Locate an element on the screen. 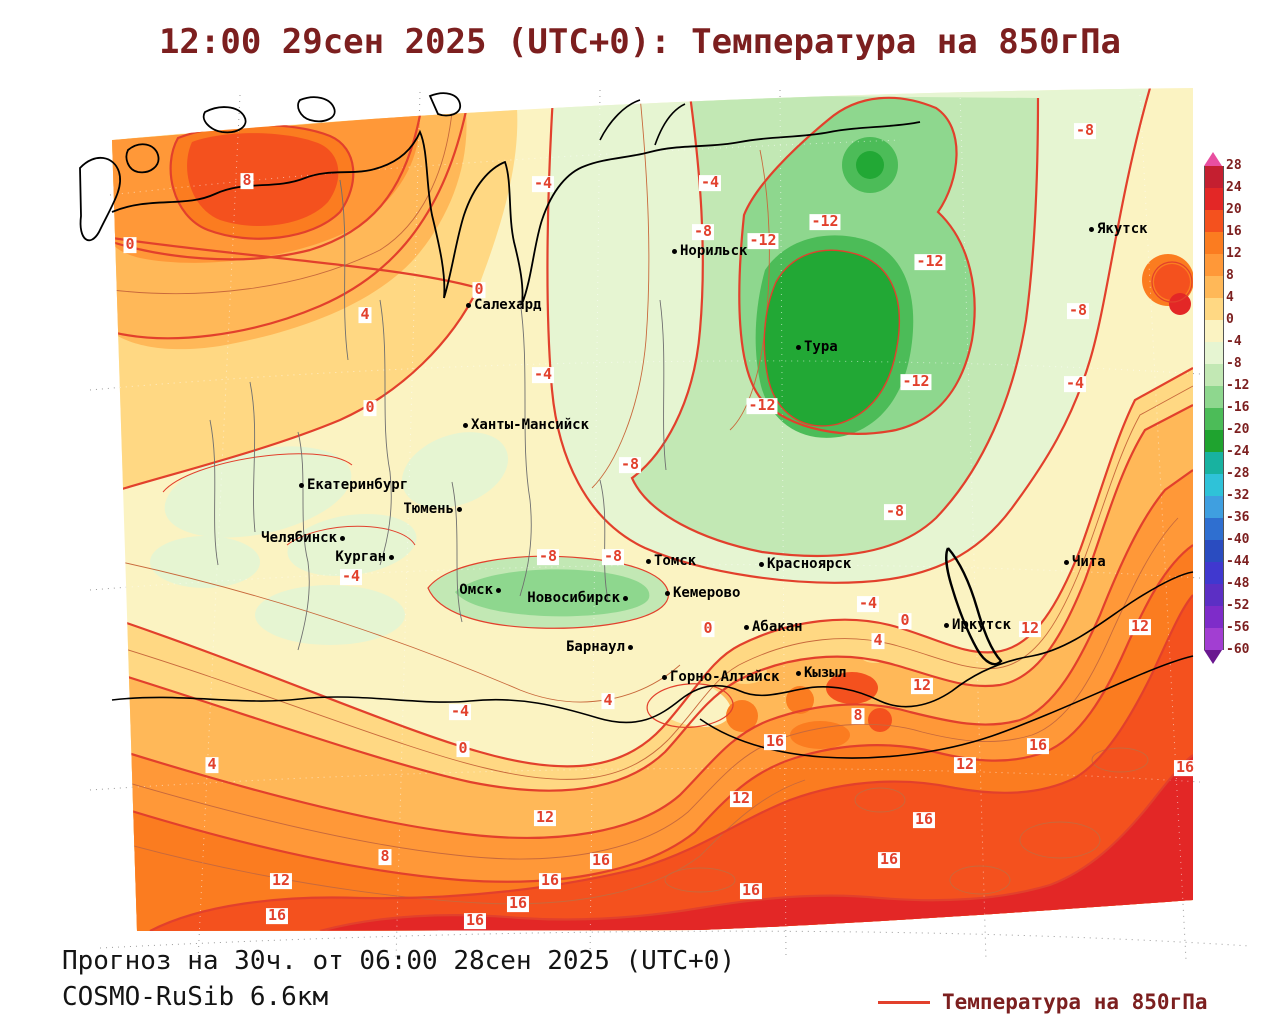 The width and height of the screenshot is (1280, 1024). colorbar-tick-label: 16 is located at coordinates (1234, 231).